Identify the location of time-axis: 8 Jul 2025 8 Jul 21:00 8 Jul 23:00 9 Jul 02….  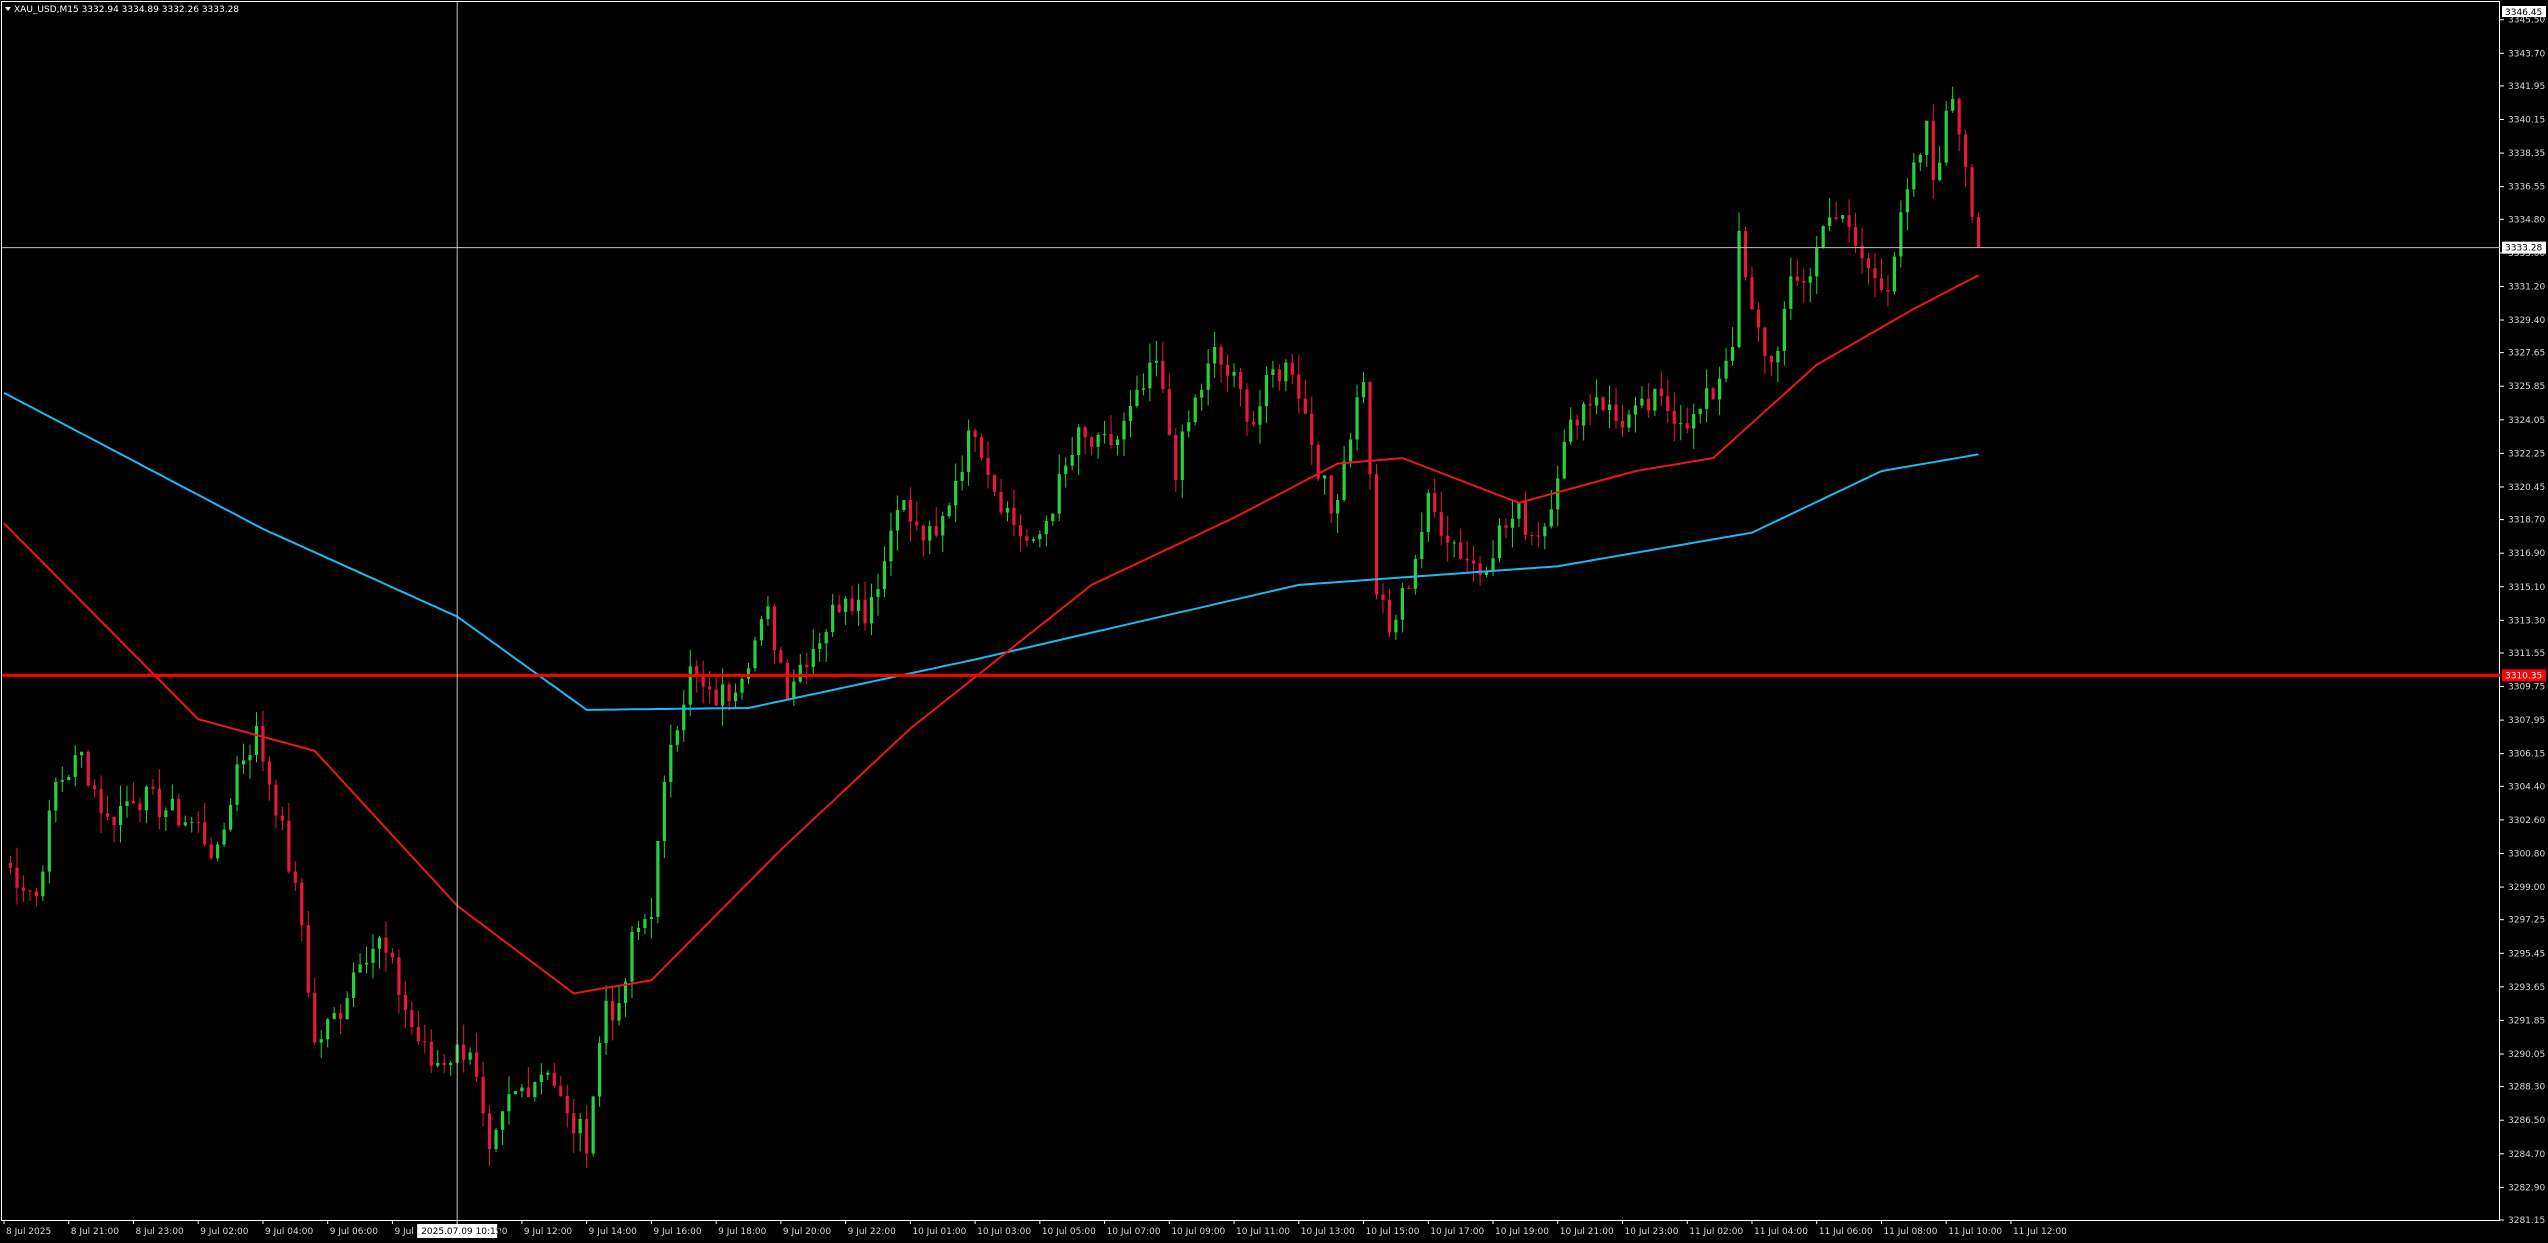
(1035, 1228).